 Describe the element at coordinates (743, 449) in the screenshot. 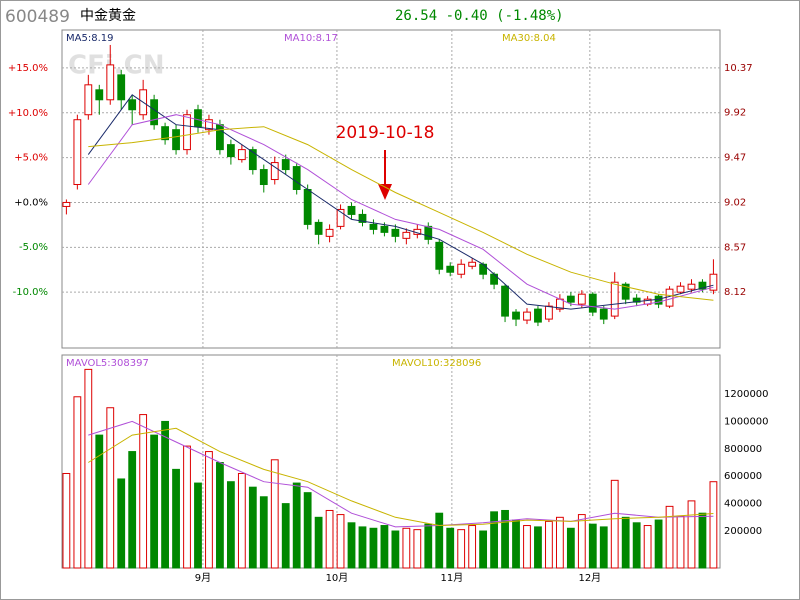

I see `y-tick-label: 800000` at that location.